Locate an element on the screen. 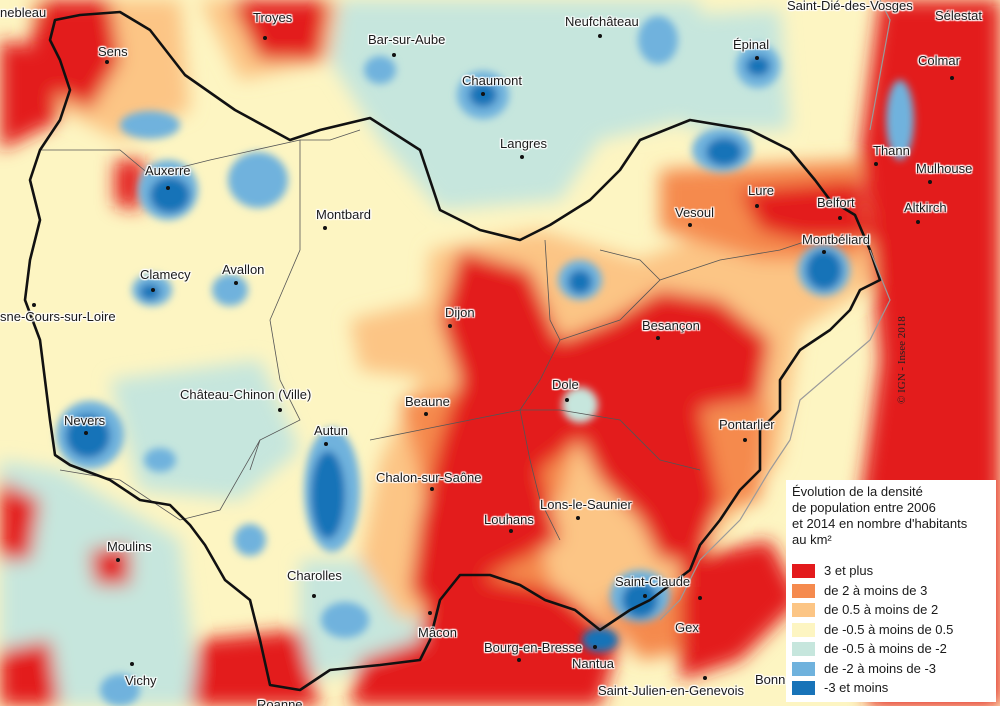 This screenshot has width=1000, height=706. city-label: nebleau is located at coordinates (23, 12).